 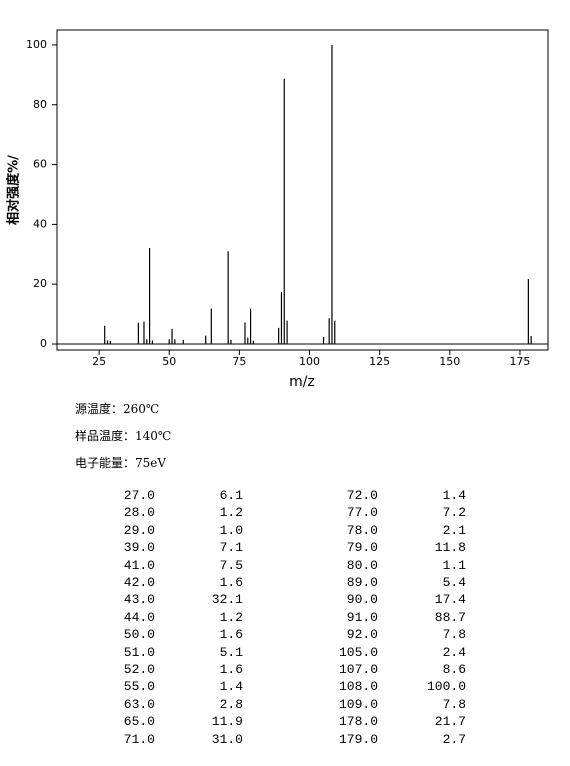 What do you see at coordinates (358, 704) in the screenshot?
I see `mz-cell: 109.0` at bounding box center [358, 704].